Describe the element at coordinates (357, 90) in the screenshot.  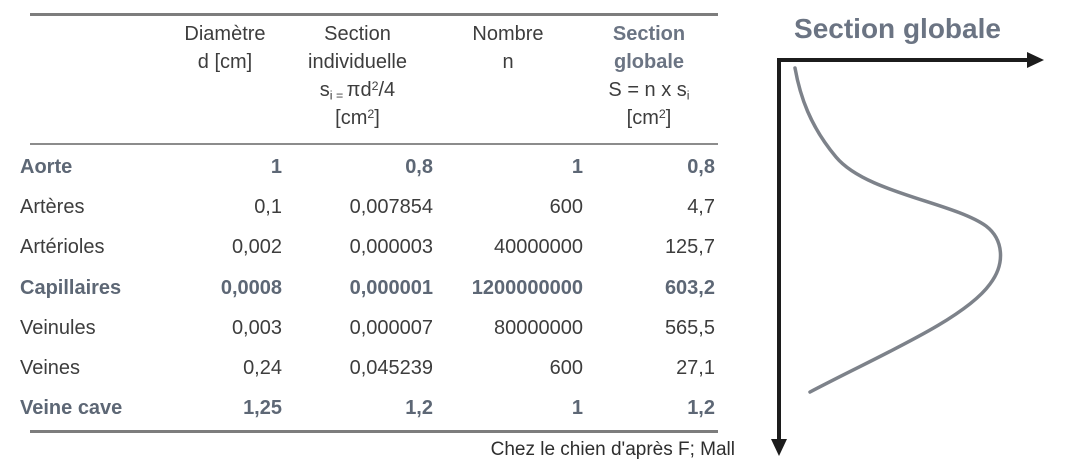
I see `section-individuelle-formula: si = πd2/4` at that location.